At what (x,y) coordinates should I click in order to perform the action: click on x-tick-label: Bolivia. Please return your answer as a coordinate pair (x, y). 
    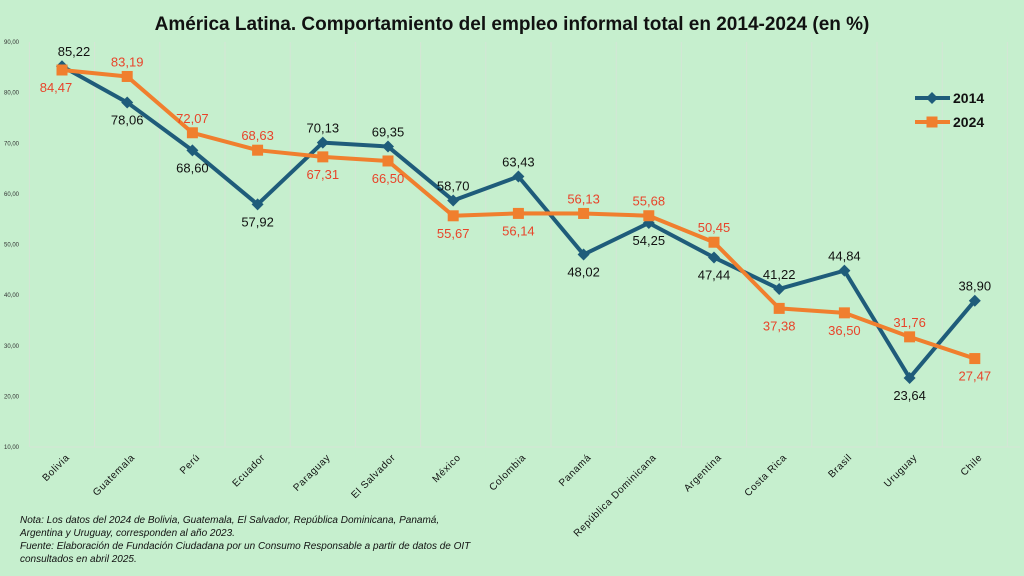
    Looking at the image, I should click on (57, 468).